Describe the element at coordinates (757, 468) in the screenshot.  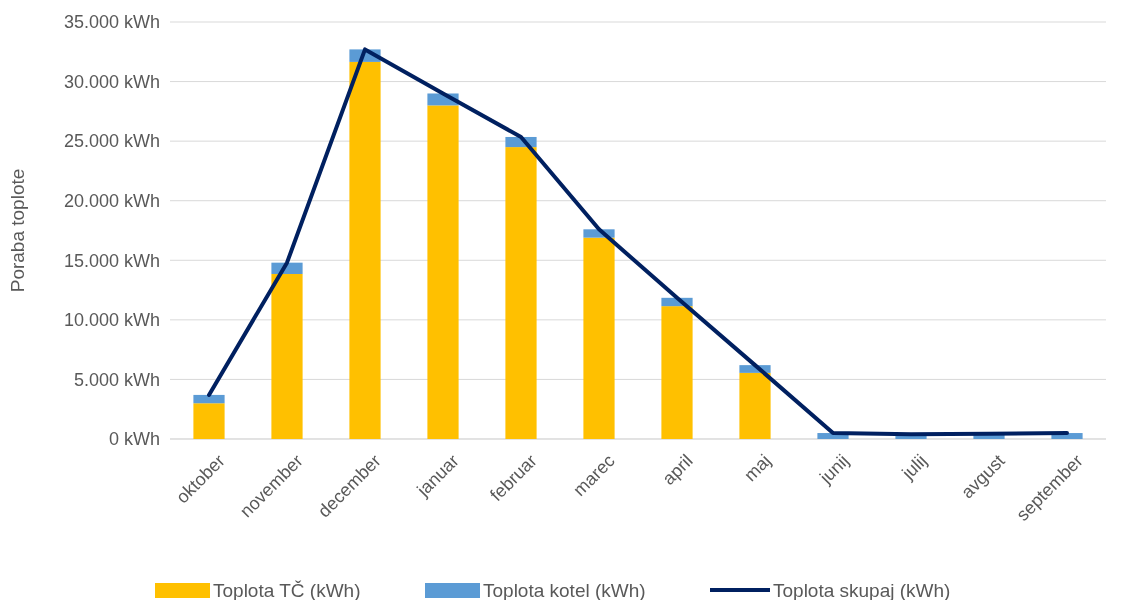
I see `x-tick-label: maj` at that location.